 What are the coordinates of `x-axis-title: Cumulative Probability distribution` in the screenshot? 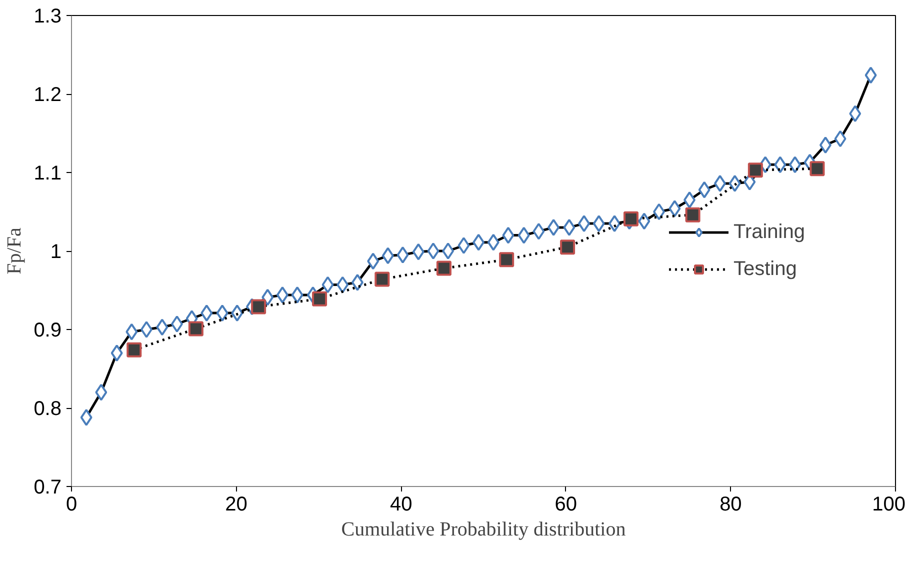 It's located at (483, 529).